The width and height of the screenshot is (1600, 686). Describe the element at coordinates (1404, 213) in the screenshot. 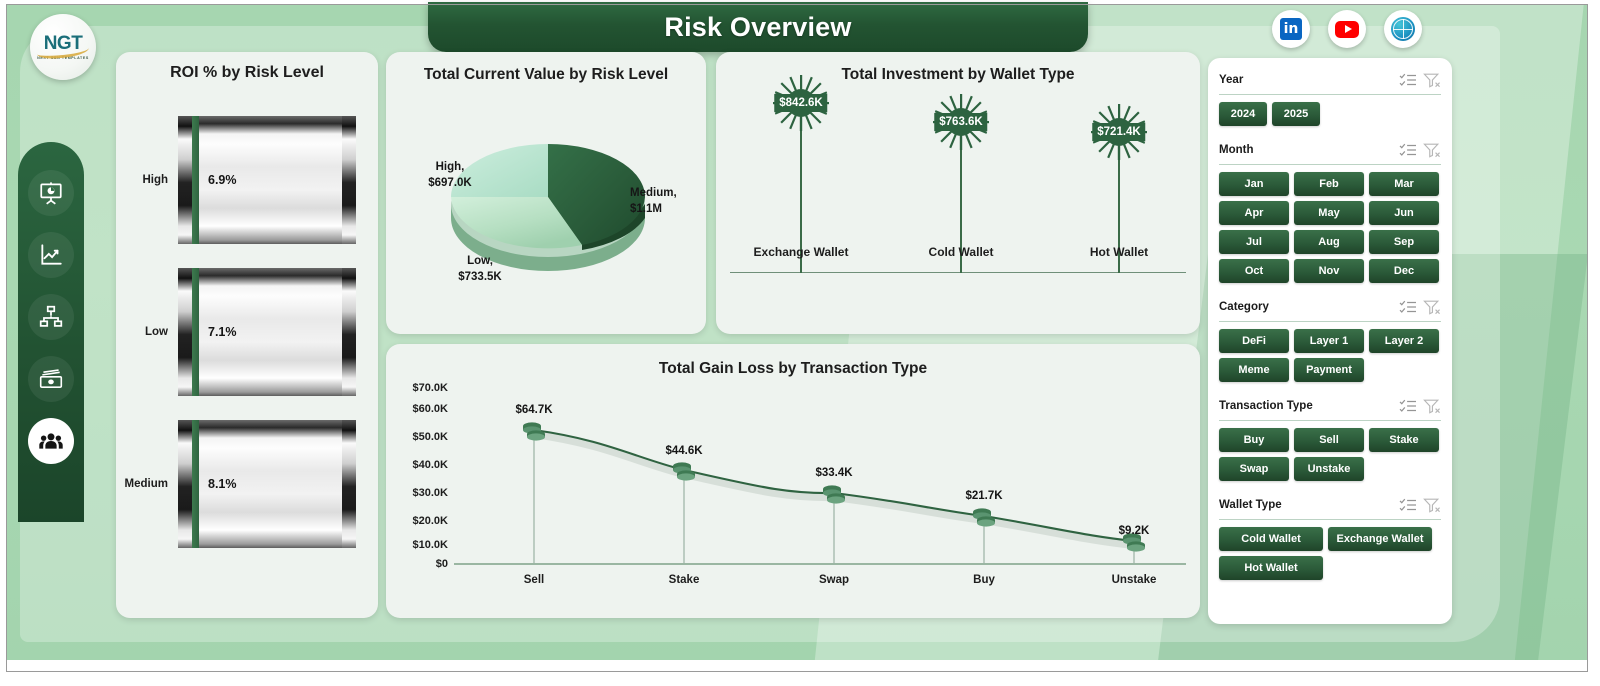

I see `filter-chip-jun: Jun` at that location.